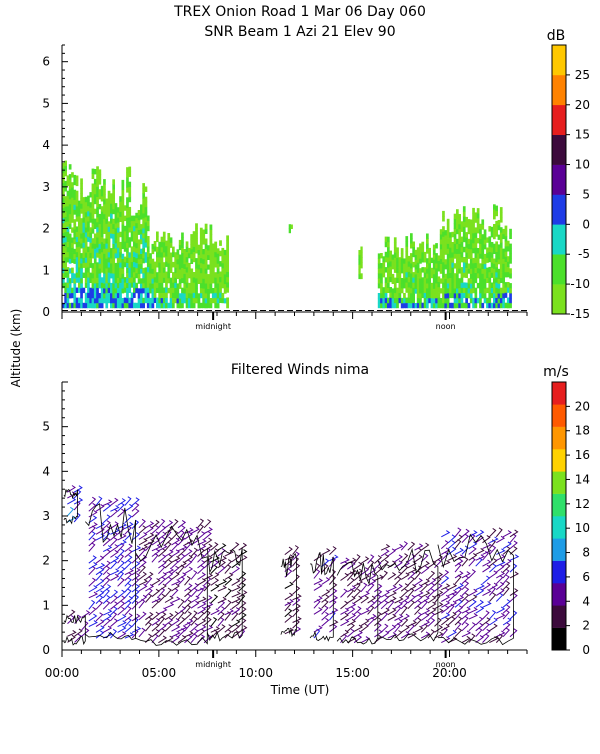 The width and height of the screenshot is (600, 754). I want to click on y-tick-label: 3, so click(46, 516).